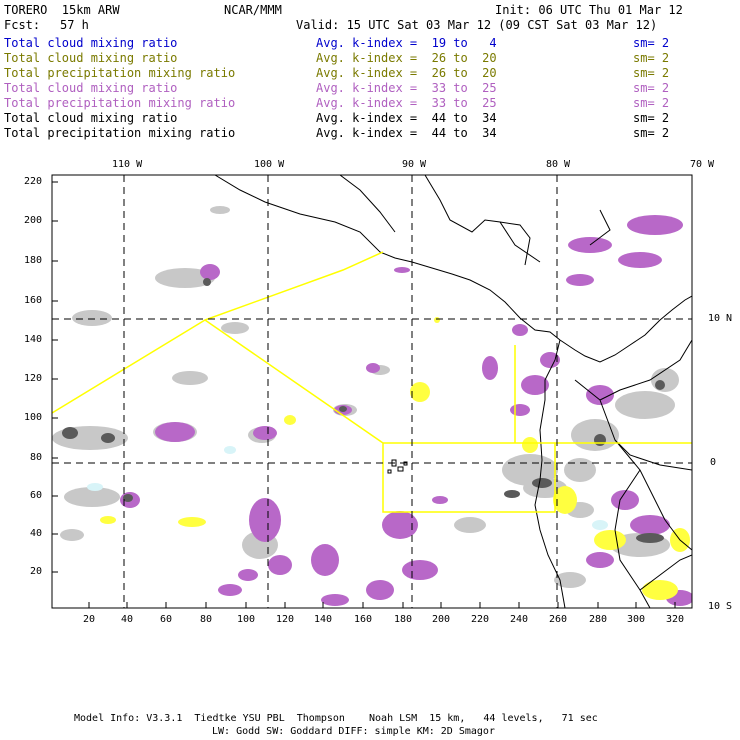  What do you see at coordinates (403, 619) in the screenshot?
I see `x-tick-label: 180` at bounding box center [403, 619].